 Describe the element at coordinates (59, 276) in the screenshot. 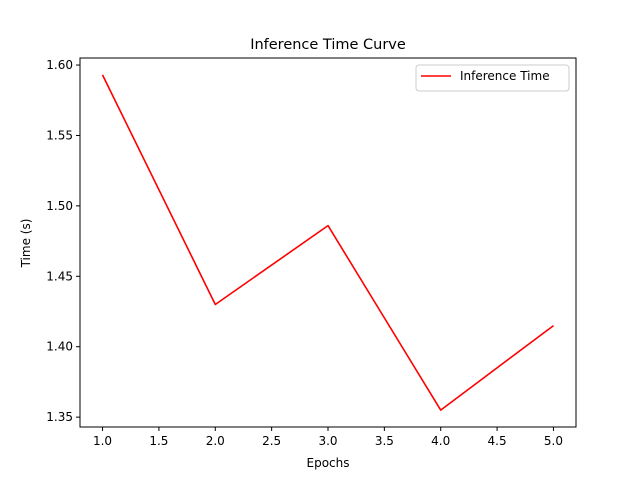

I see `y-tick-label: 1.45` at that location.